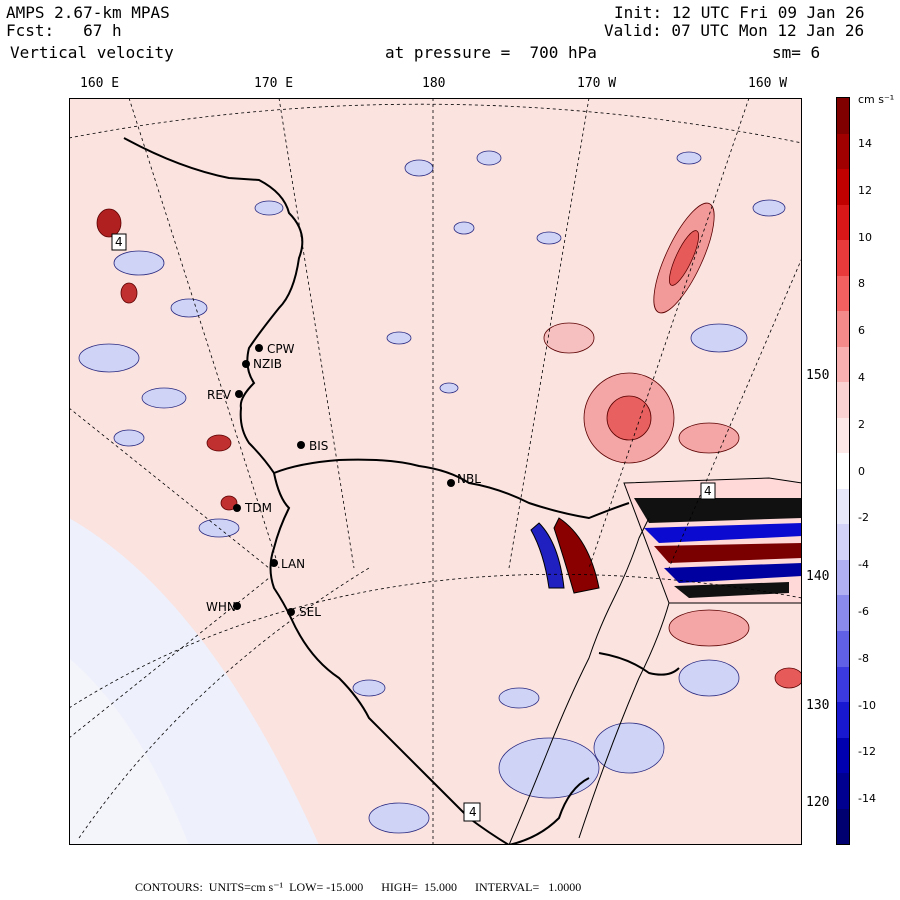 The image size is (900, 900). What do you see at coordinates (491, 52) in the screenshot?
I see `pressure-level: at pressure = 700 hPa` at bounding box center [491, 52].